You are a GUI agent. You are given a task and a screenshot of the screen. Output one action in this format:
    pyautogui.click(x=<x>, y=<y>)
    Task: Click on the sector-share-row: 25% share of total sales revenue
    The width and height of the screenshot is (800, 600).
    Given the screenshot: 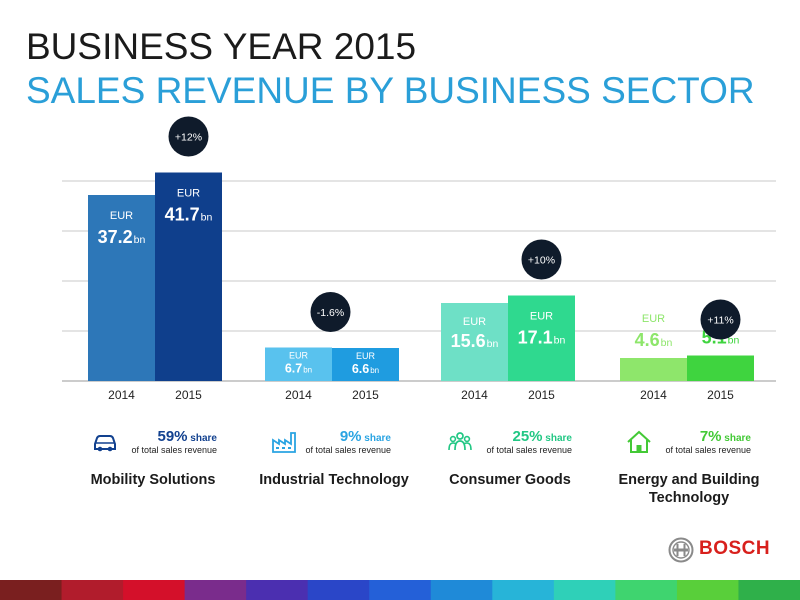 What is the action you would take?
    pyautogui.click(x=509, y=444)
    